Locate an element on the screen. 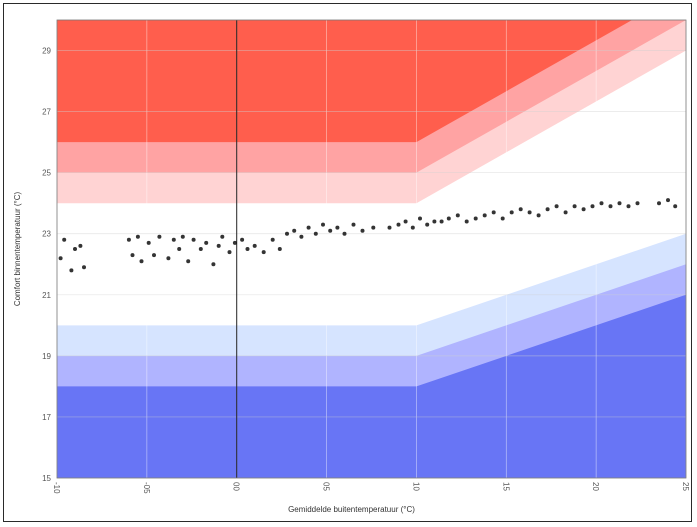  y-tick-label: 27 is located at coordinates (46, 112).